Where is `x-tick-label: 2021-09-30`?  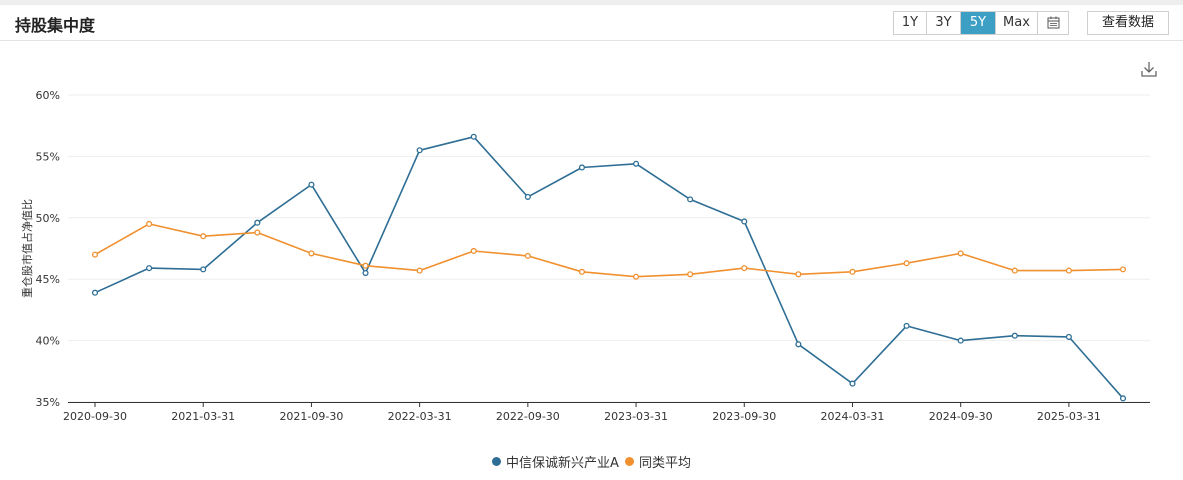
x-tick-label: 2021-09-30 is located at coordinates (311, 416).